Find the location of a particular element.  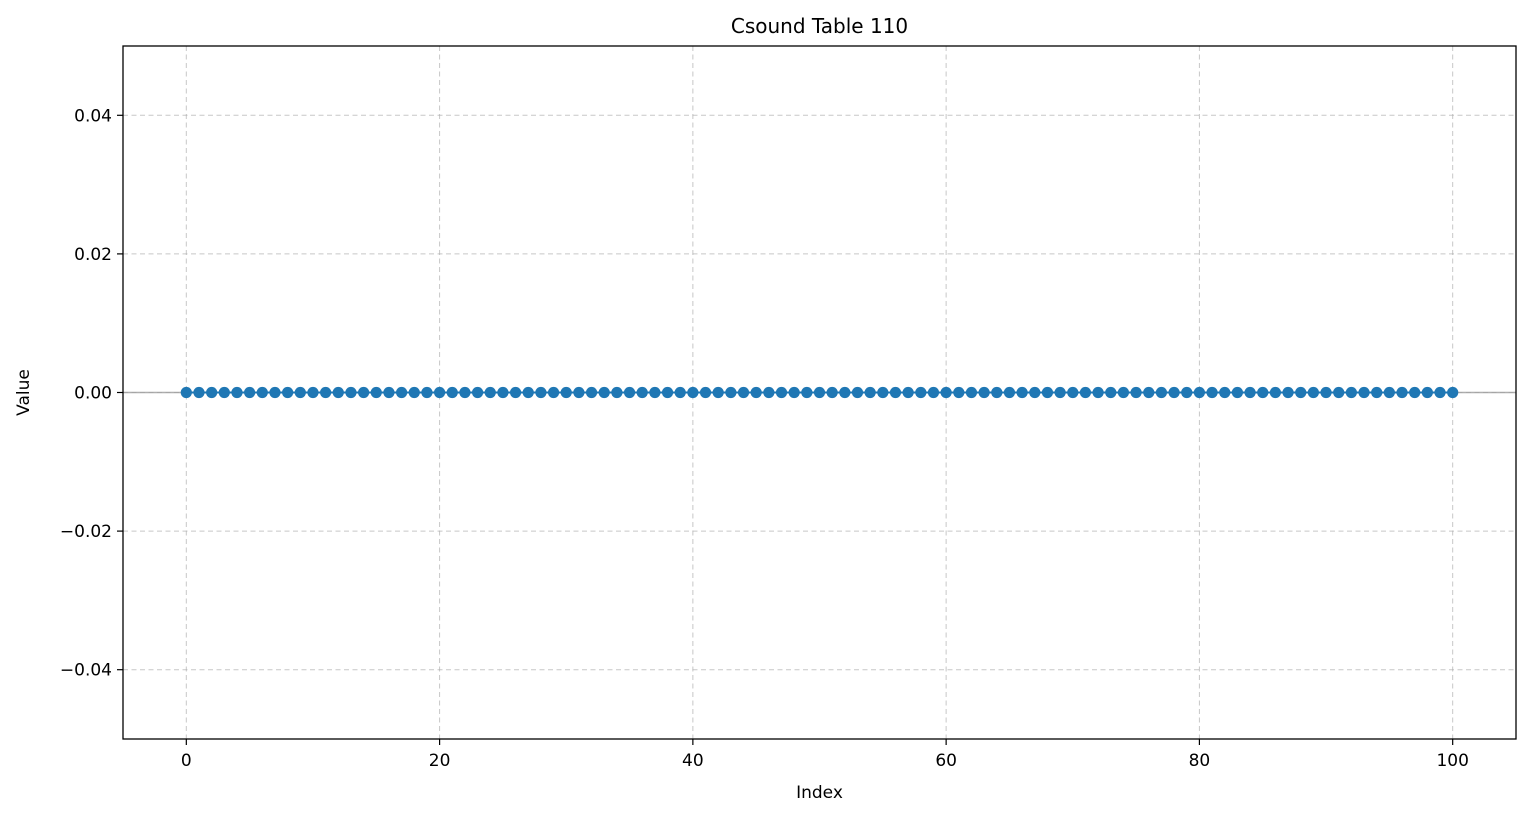

x-axis-label: Index is located at coordinates (819, 793).